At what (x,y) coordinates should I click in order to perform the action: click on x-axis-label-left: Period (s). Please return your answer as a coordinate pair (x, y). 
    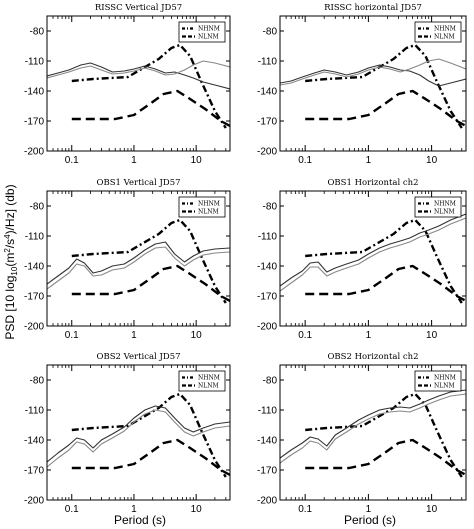
    Looking at the image, I should click on (140, 520).